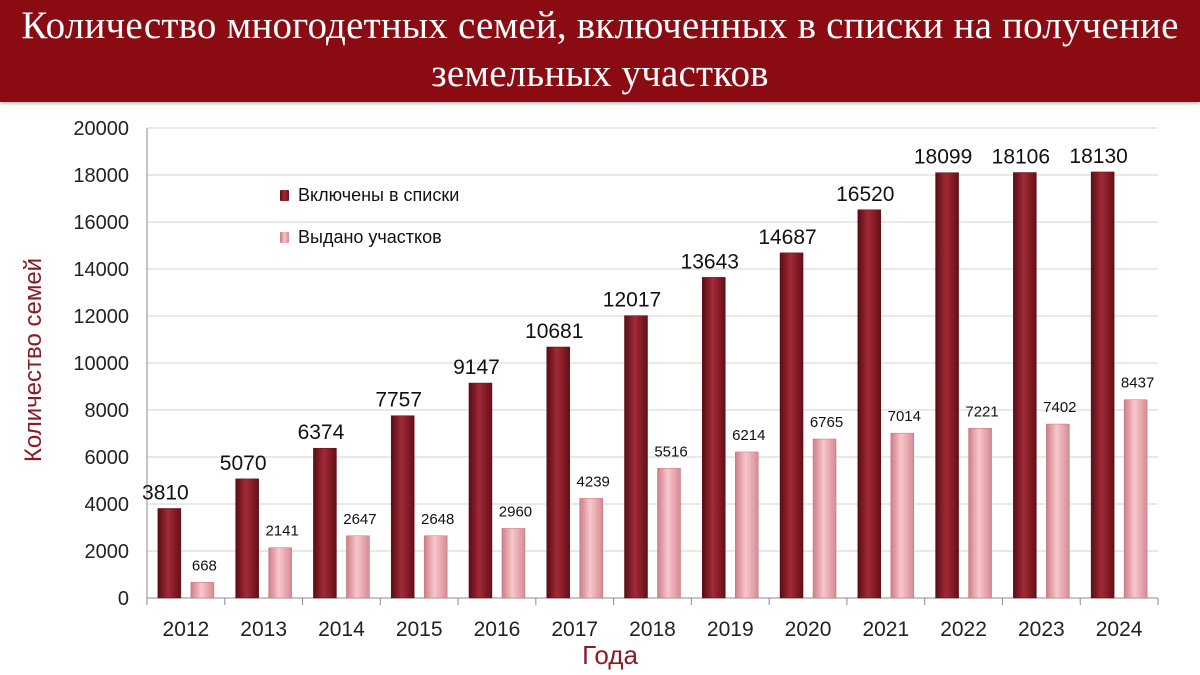 The height and width of the screenshot is (675, 1200). What do you see at coordinates (670, 451) in the screenshot?
I see `data-label-issued: 5516` at bounding box center [670, 451].